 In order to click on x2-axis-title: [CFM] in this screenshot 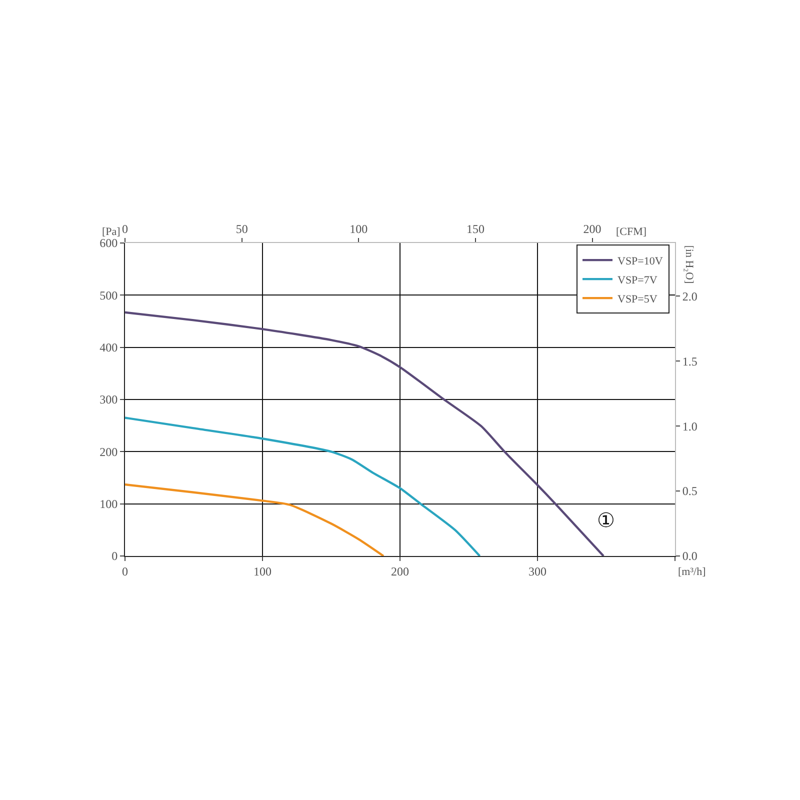, I will do `click(631, 232)`.